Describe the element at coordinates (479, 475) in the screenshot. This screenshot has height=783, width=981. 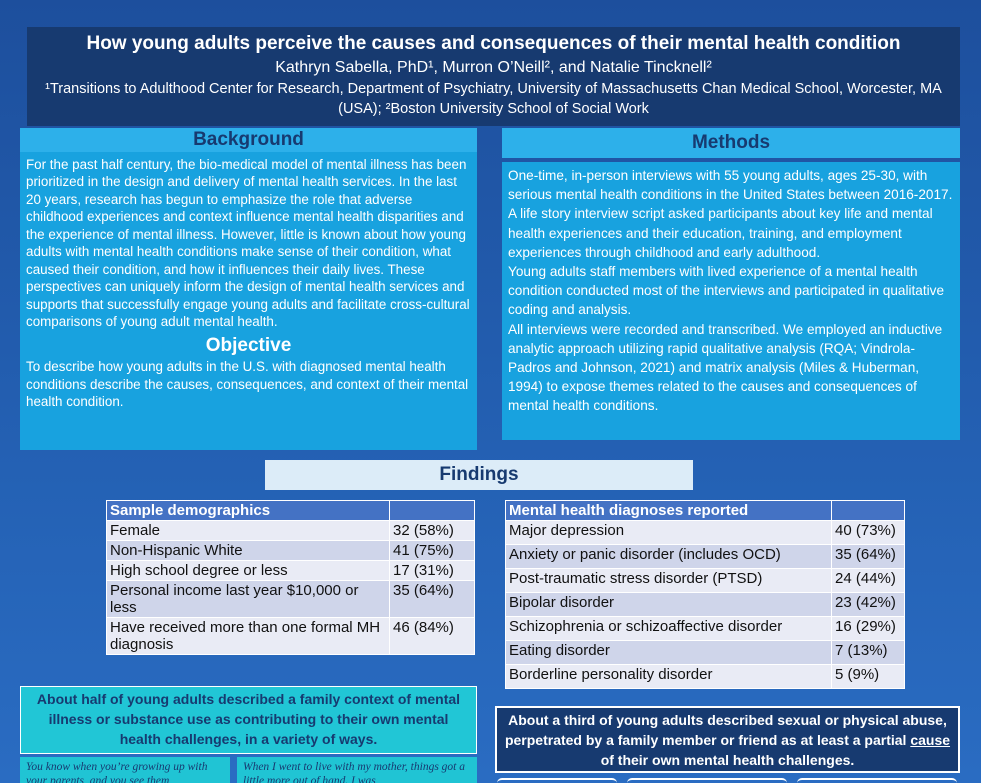
I see `findings-heading: Findings` at that location.